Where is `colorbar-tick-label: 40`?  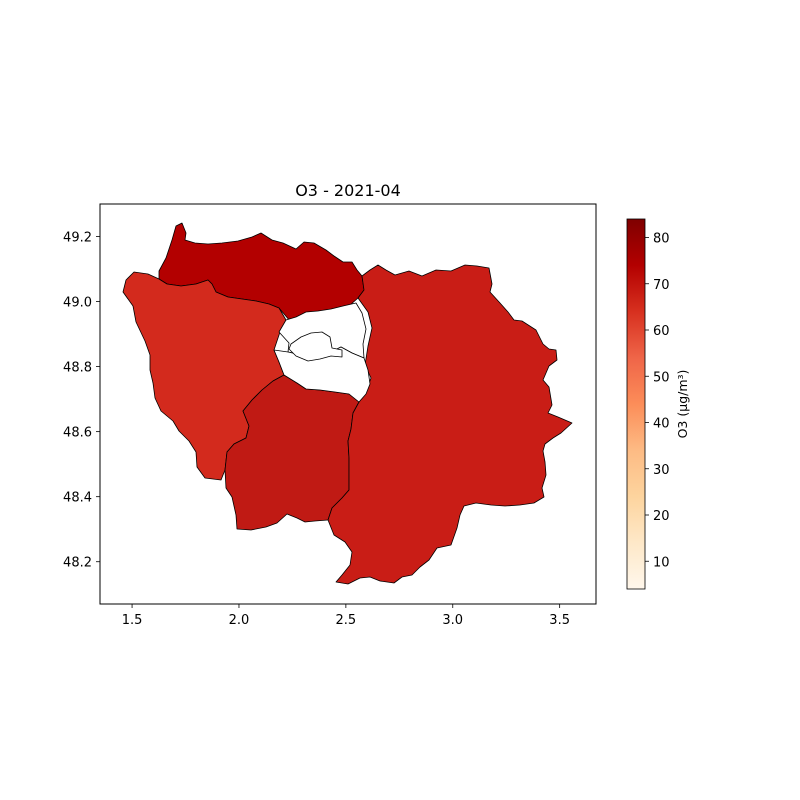 colorbar-tick-label: 40 is located at coordinates (661, 424).